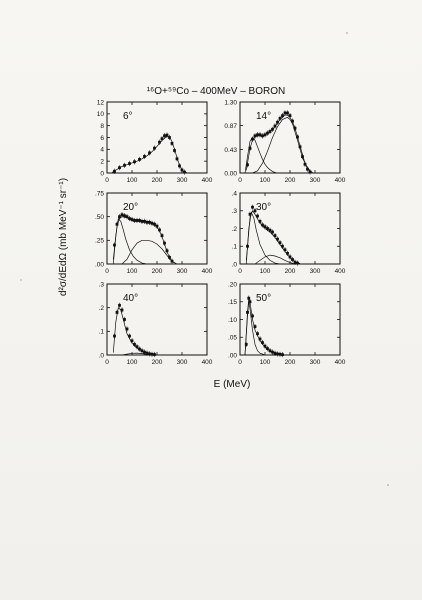 The width and height of the screenshot is (422, 600). What do you see at coordinates (230, 150) in the screenshot?
I see `y-tick-label: 0.43` at bounding box center [230, 150].